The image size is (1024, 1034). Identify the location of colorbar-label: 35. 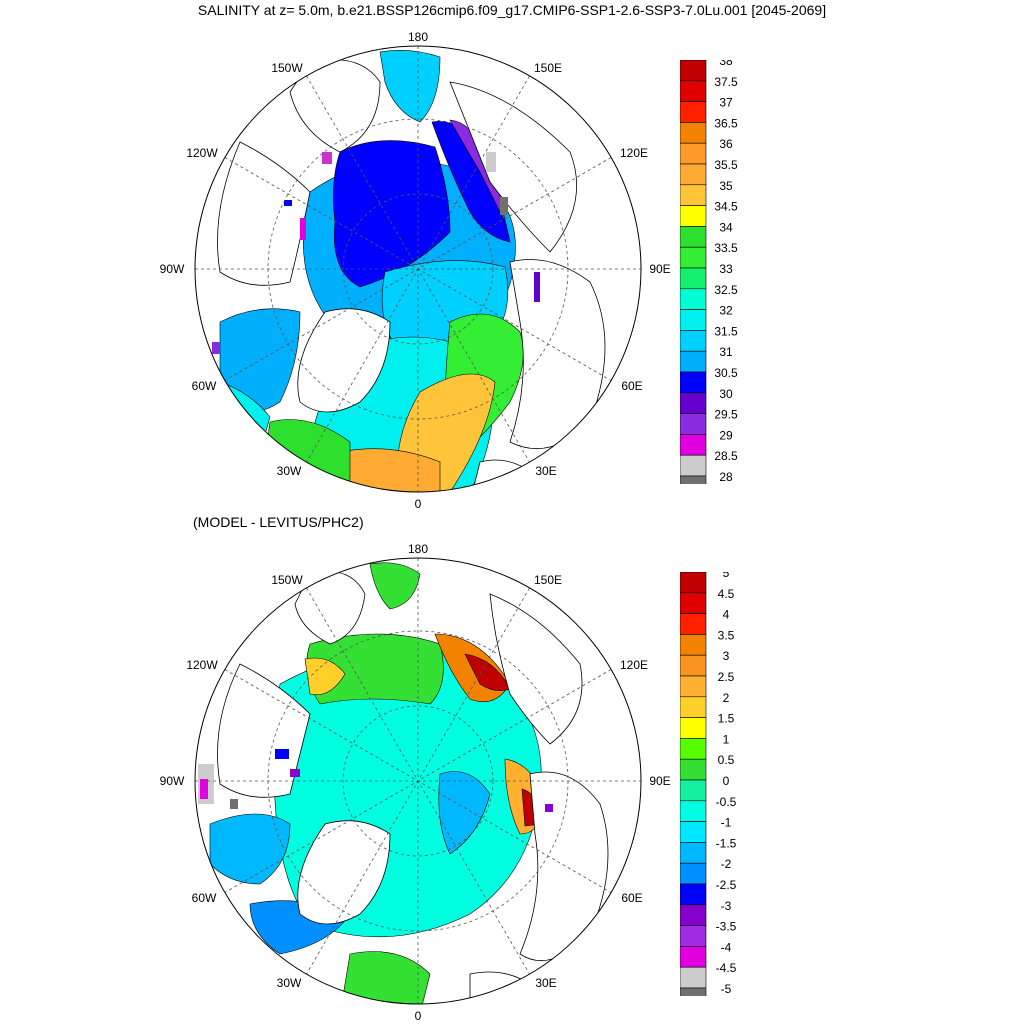
(726, 186).